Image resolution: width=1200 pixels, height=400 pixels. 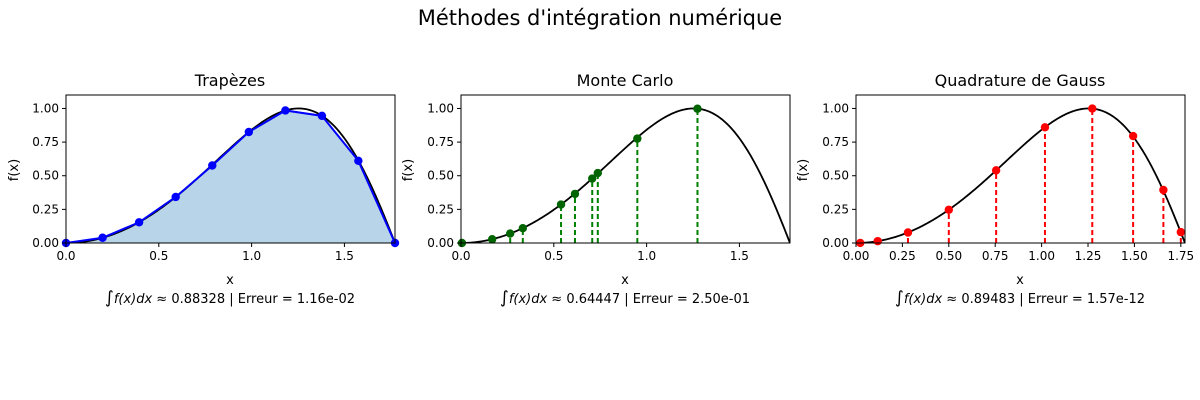 I want to click on y-tick-label-montecarlo: 0.25, so click(x=440, y=209).